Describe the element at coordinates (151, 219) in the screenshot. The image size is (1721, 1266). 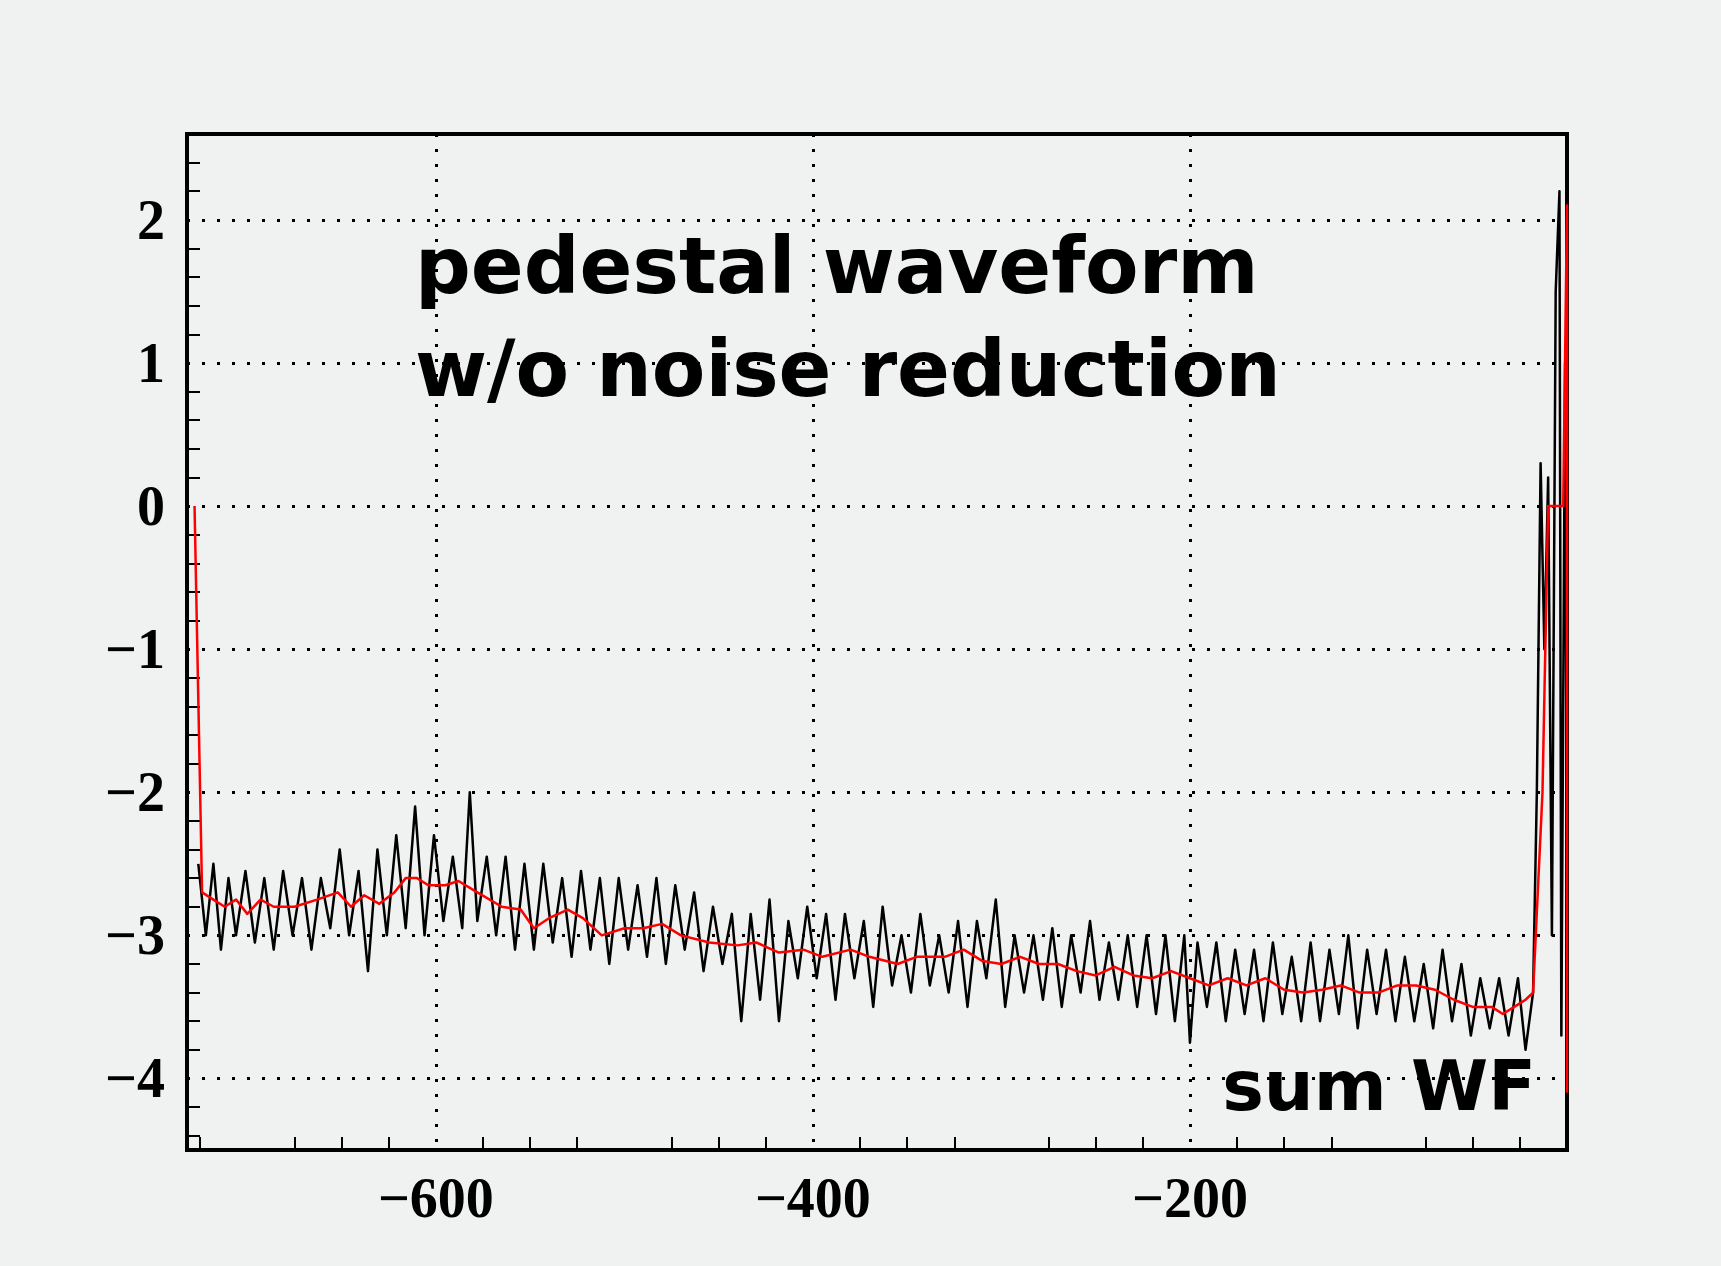
I see `y-tick-label: 2` at that location.